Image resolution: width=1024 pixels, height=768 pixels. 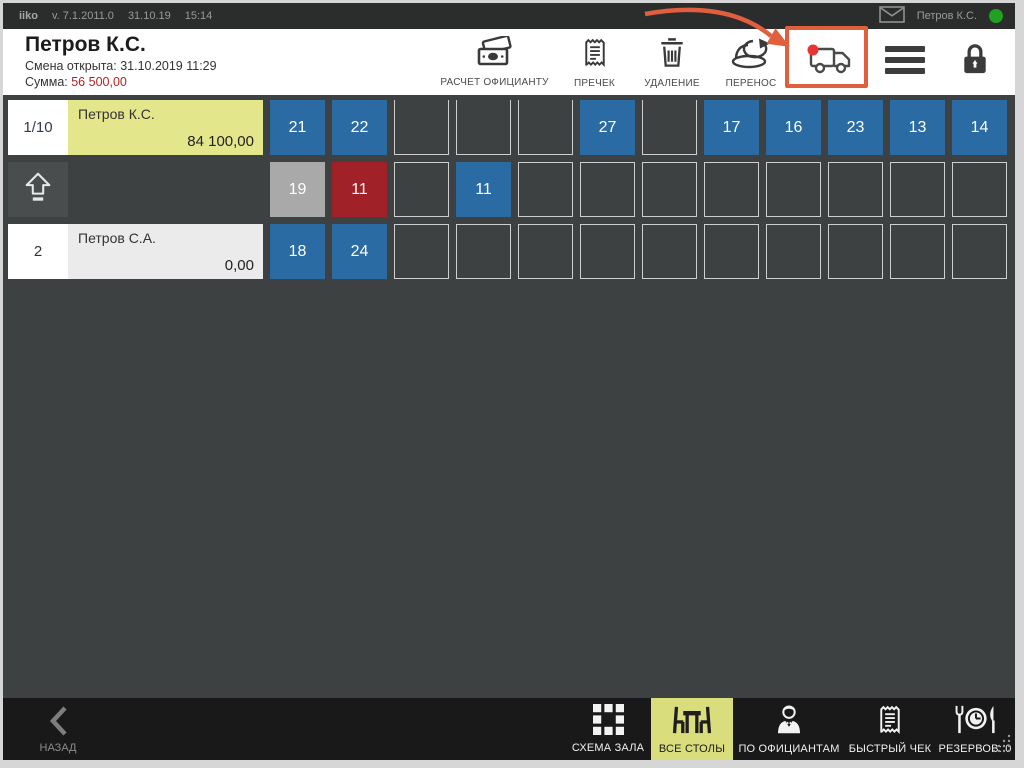 I want to click on back-button: НАЗАД, so click(x=58, y=729).